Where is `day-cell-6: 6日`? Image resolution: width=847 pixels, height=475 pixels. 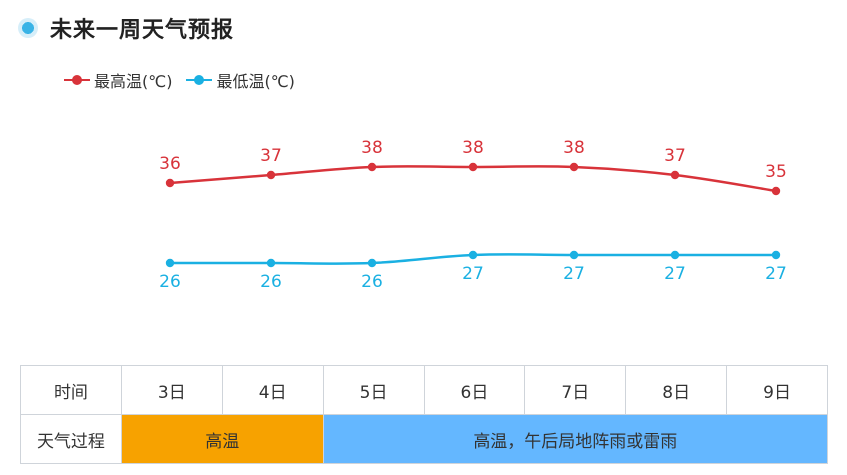
day-cell-6: 6日 is located at coordinates (474, 390).